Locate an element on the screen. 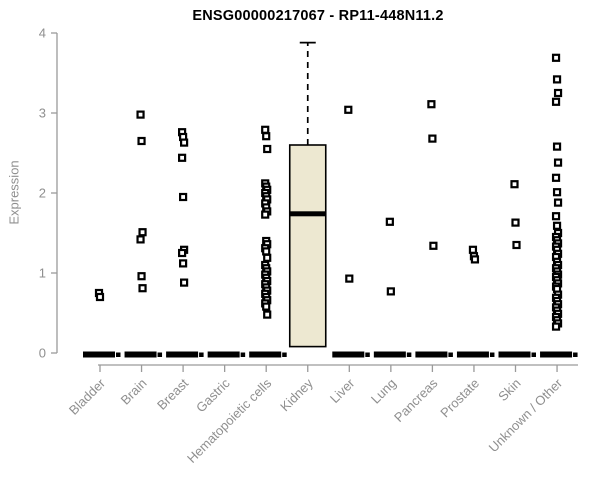  chart-title: ENSG00000217067 - RP11-448N11.2 is located at coordinates (318, 16).